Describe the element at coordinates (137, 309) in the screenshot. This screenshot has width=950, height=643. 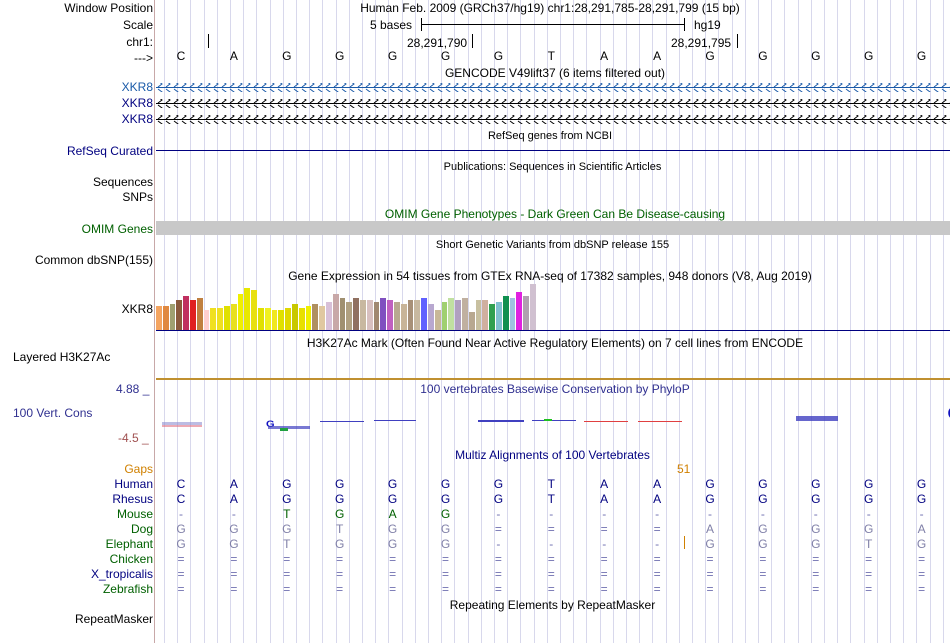
I see `gtex-track-label: XKR8` at that location.